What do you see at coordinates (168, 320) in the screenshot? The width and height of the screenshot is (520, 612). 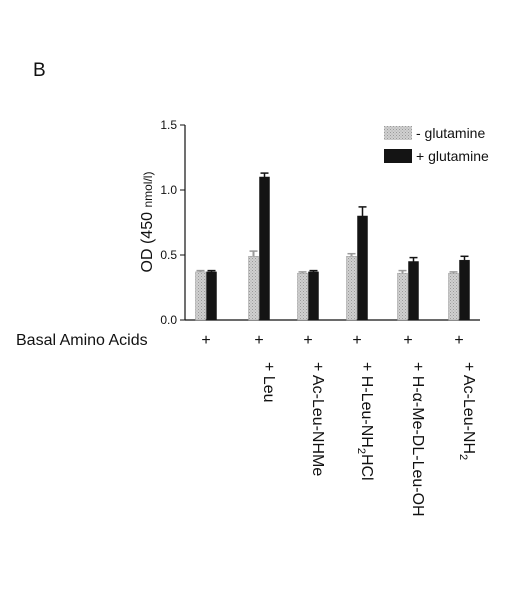 I see `y-tick-label: 0.0` at bounding box center [168, 320].